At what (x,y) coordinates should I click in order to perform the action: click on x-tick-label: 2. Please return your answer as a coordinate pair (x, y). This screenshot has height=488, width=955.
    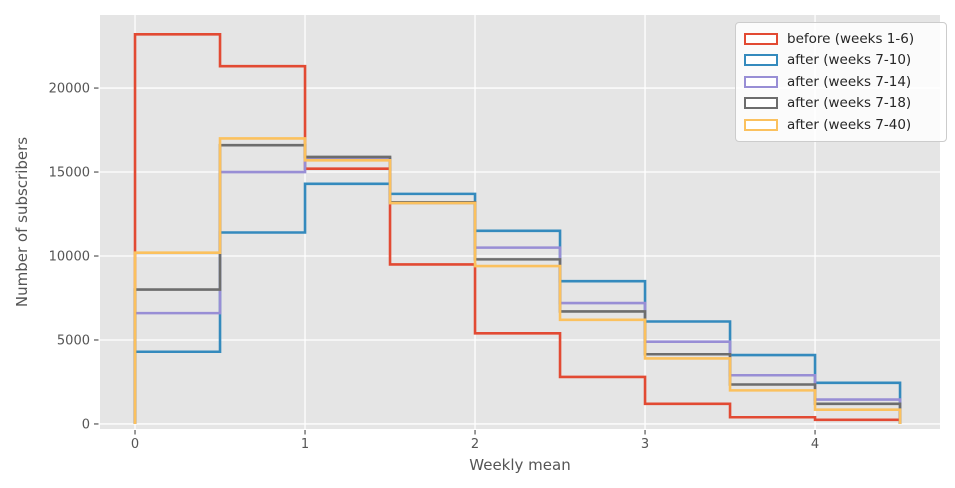
    Looking at the image, I should click on (475, 444).